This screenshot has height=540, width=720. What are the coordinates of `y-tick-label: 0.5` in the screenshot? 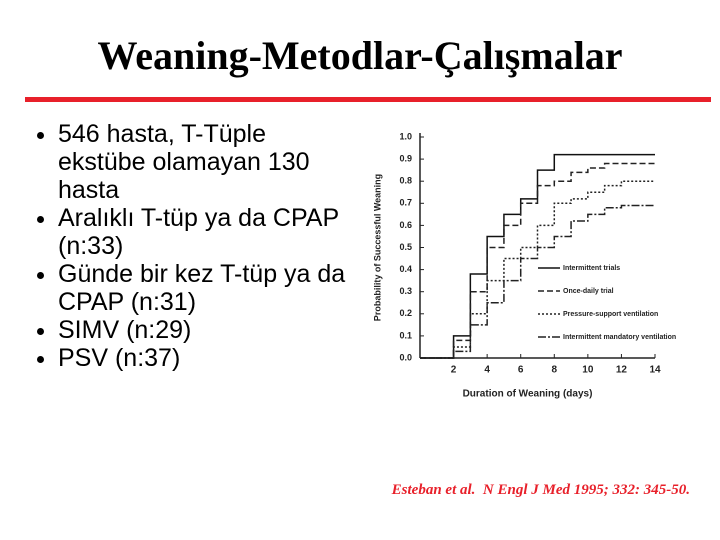 It's located at (405, 247).